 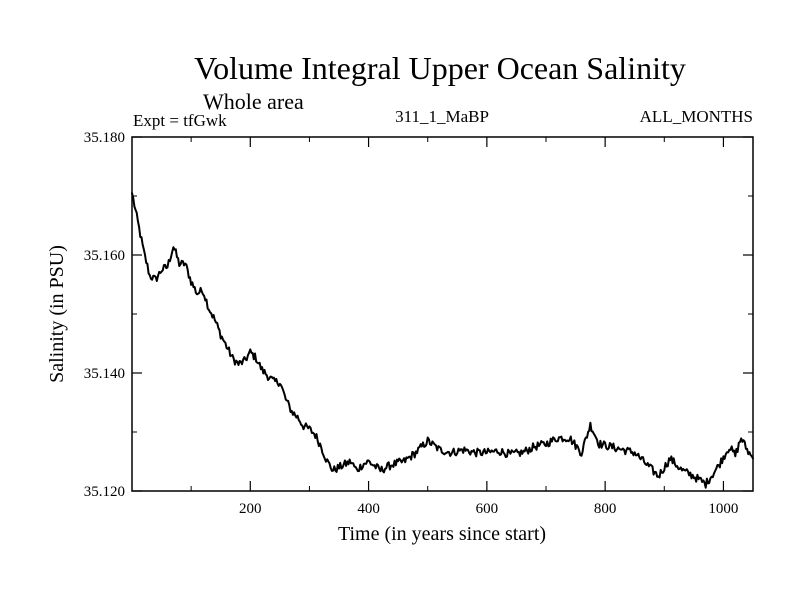 What do you see at coordinates (723, 509) in the screenshot?
I see `x-tick-label: 1000` at bounding box center [723, 509].